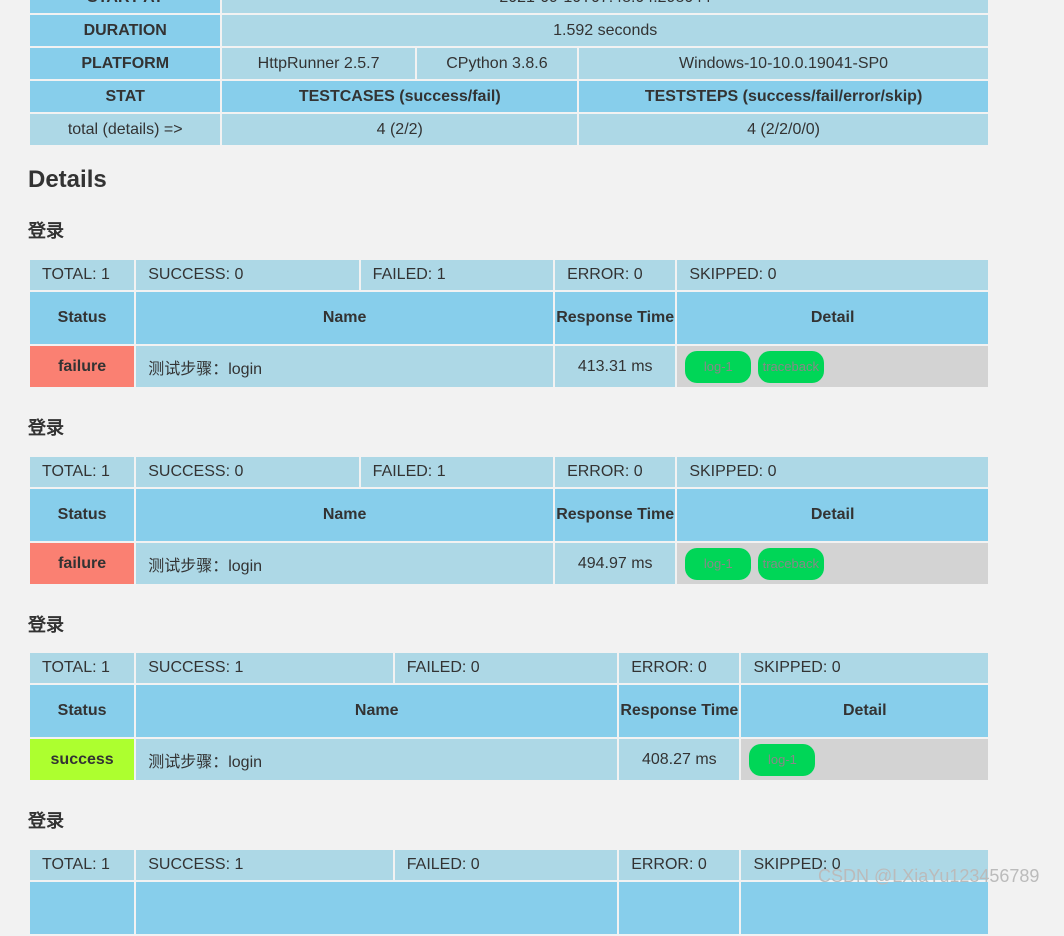 This screenshot has height=936, width=1064. Describe the element at coordinates (783, 129) in the screenshot. I see `teststeps-value: 4 (2/2/0/0)` at that location.